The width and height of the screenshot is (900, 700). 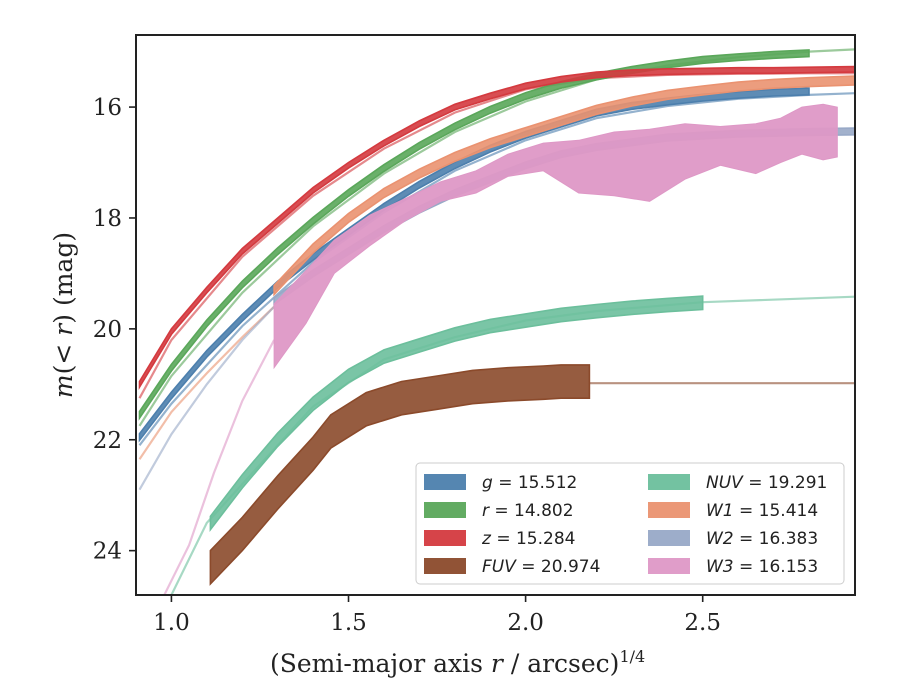 I want to click on legend-label: W3 = 16.153, so click(x=762, y=567).